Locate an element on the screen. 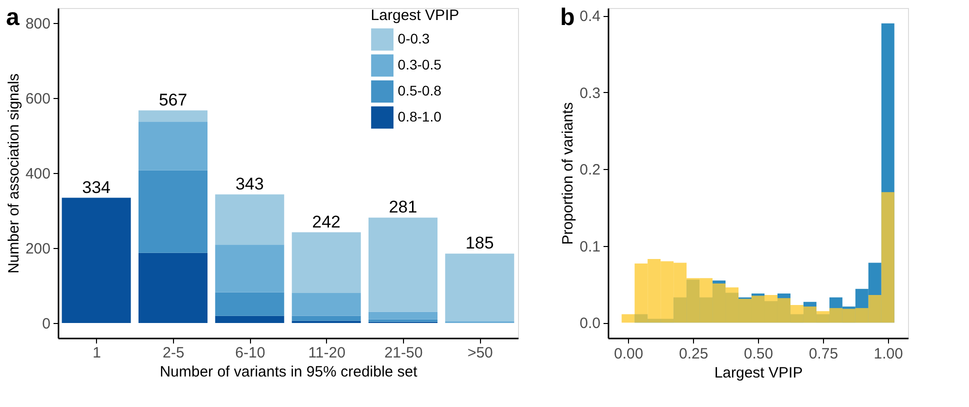 The height and width of the screenshot is (407, 969). legend-label: 0.3-0.5 is located at coordinates (420, 64).